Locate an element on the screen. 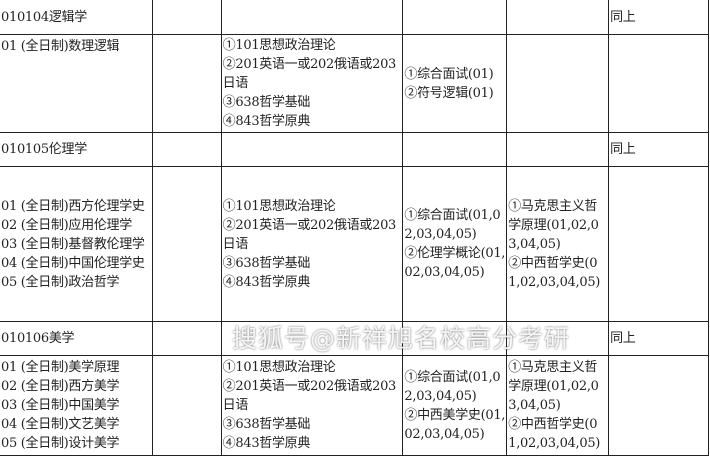 The width and height of the screenshot is (710, 458). program-header-row: 010105伦理学 同上 is located at coordinates (354, 149).